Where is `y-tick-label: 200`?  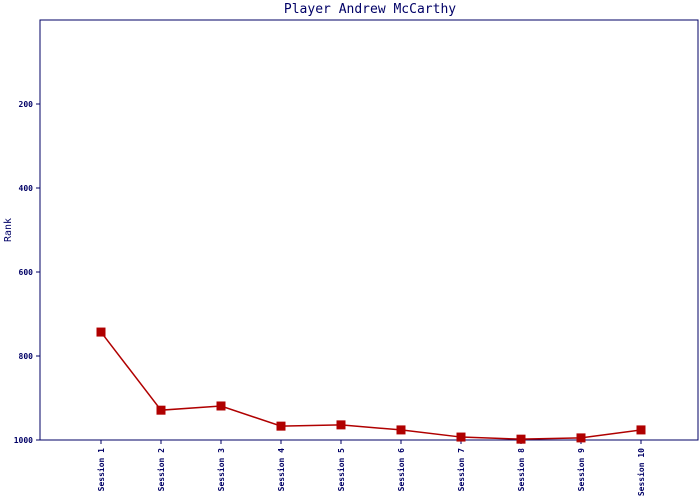 y-tick-label: 200 is located at coordinates (26, 104).